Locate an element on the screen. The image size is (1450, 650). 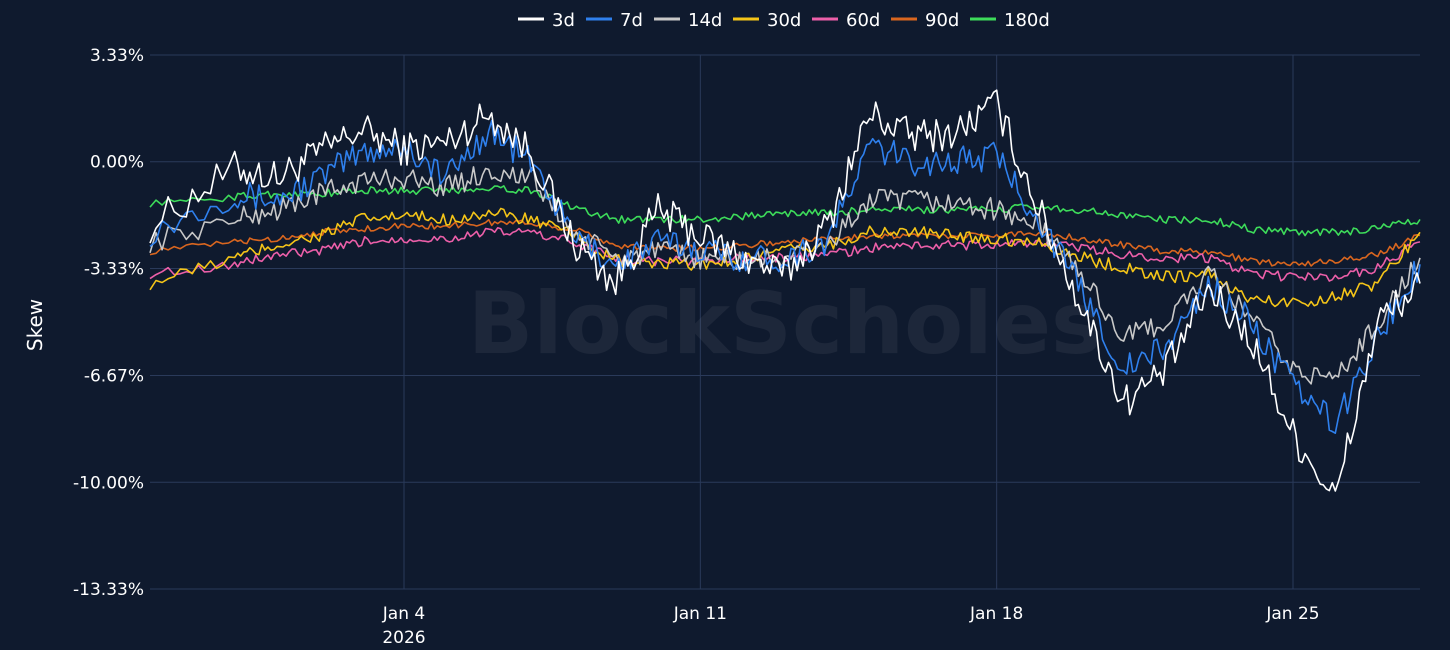
legend-item-60d: 60d is located at coordinates (846, 20).